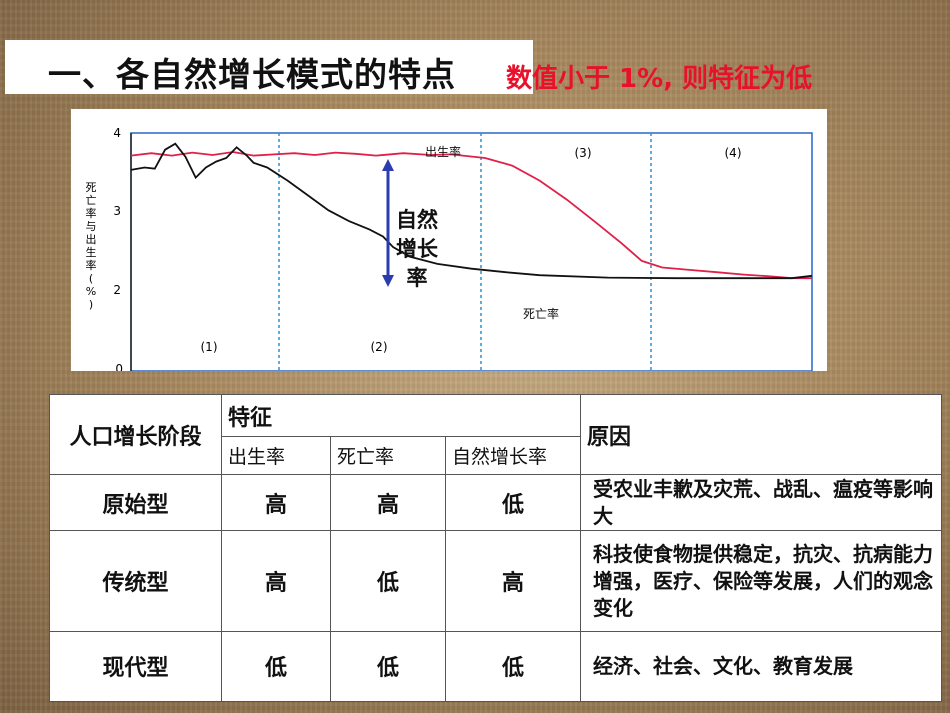 Image resolution: width=950 pixels, height=713 pixels. What do you see at coordinates (659, 79) in the screenshot?
I see `title-note: 数值小于 1%, 则特征为低` at bounding box center [659, 79].